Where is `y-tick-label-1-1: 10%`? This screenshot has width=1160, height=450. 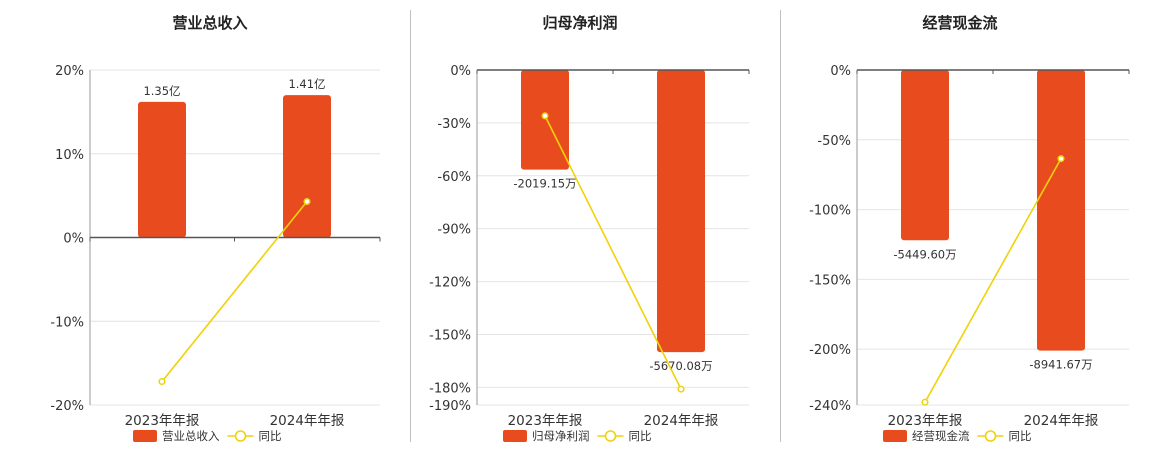 y-tick-label-1-1: 10% is located at coordinates (69, 155).